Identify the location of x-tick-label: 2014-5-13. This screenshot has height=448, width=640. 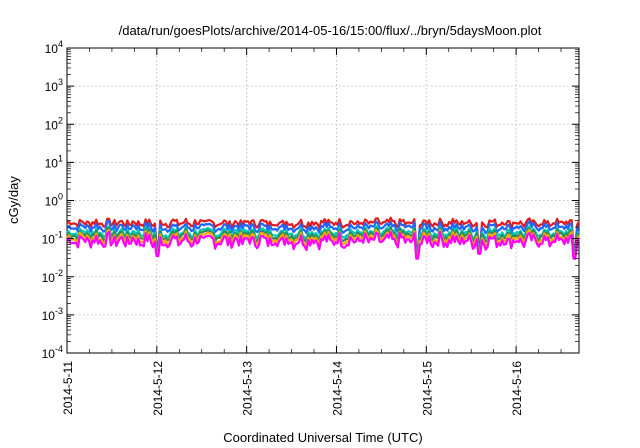
(248, 388).